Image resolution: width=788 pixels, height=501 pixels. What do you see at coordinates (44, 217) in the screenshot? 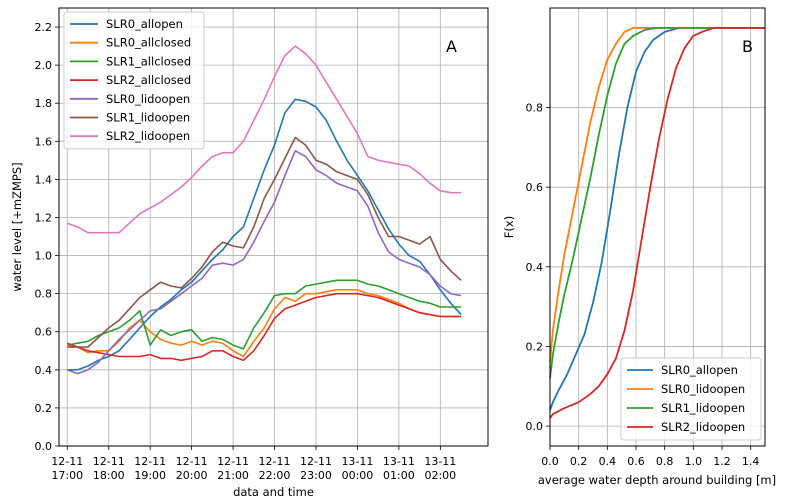
I see `y-tick-label: 1.2` at bounding box center [44, 217].